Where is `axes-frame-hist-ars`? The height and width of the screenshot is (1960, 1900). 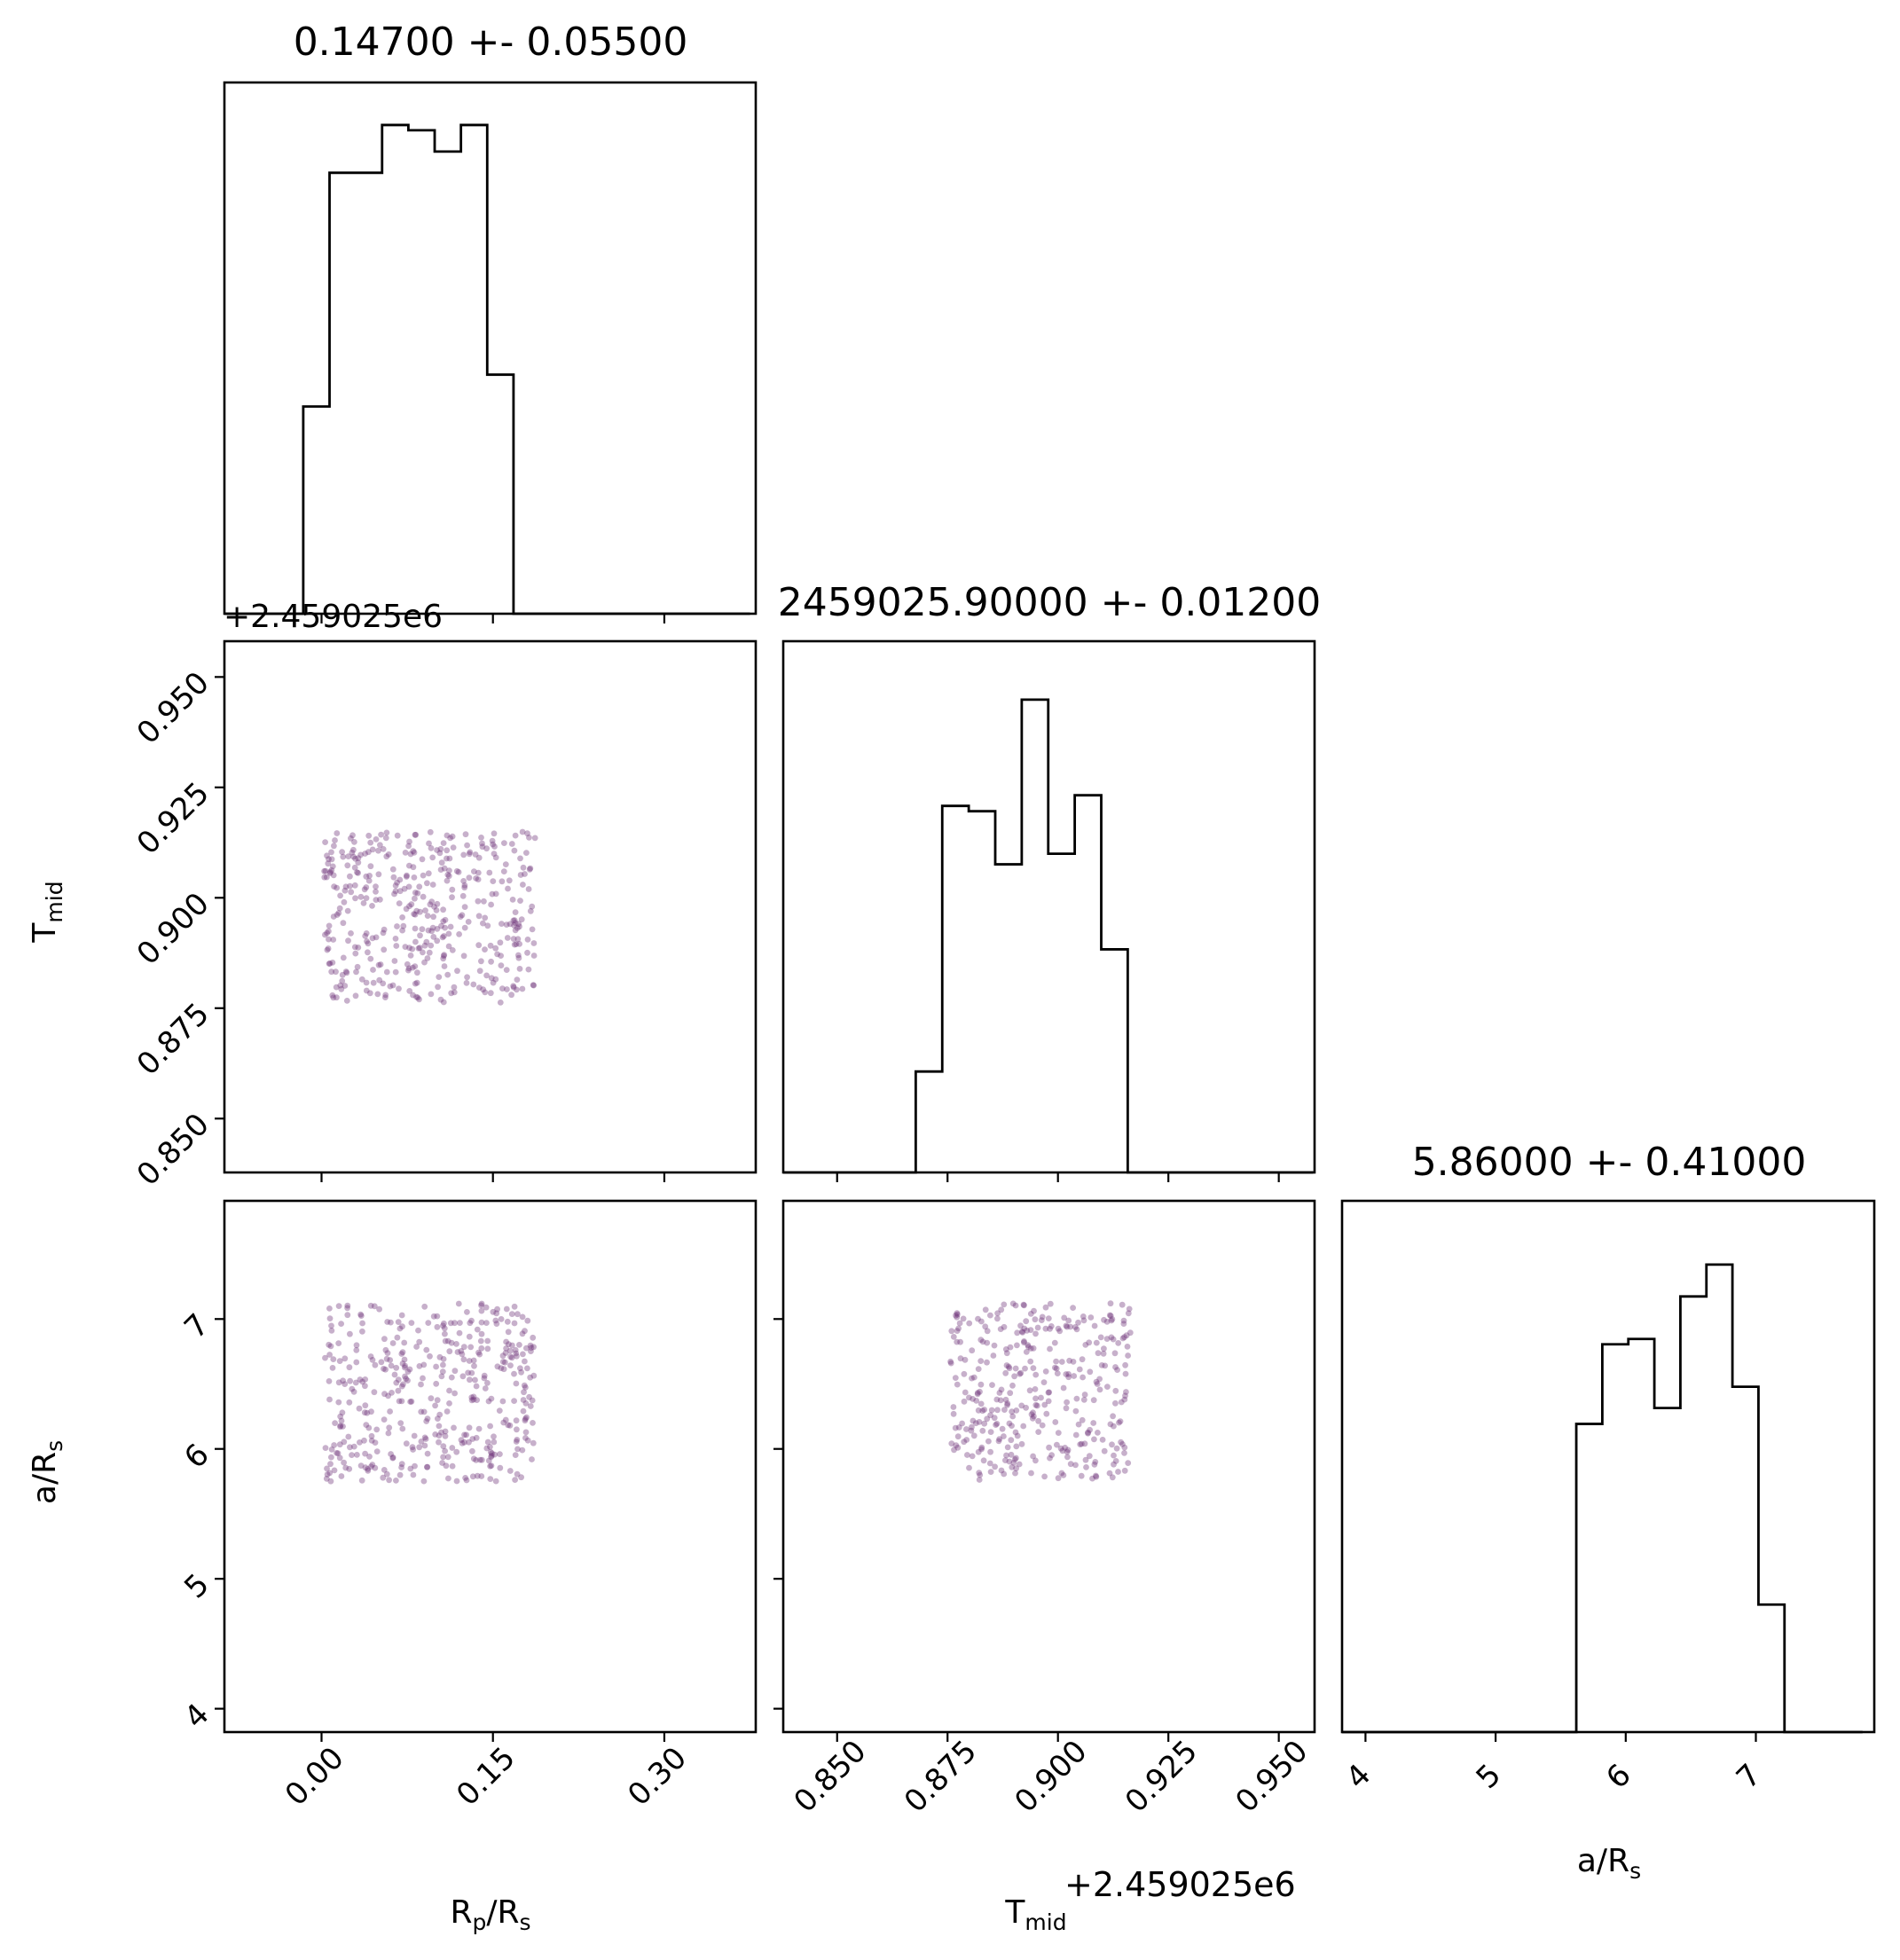
axes-frame-hist-ars is located at coordinates (1608, 1466).